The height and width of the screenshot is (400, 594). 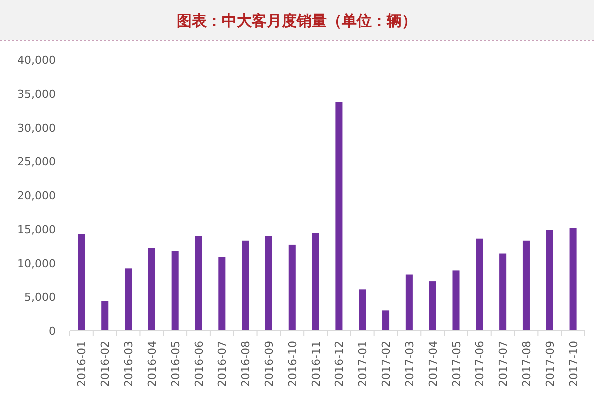 What do you see at coordinates (129, 364) in the screenshot?
I see `x-tick-label: 2016-03` at bounding box center [129, 364].